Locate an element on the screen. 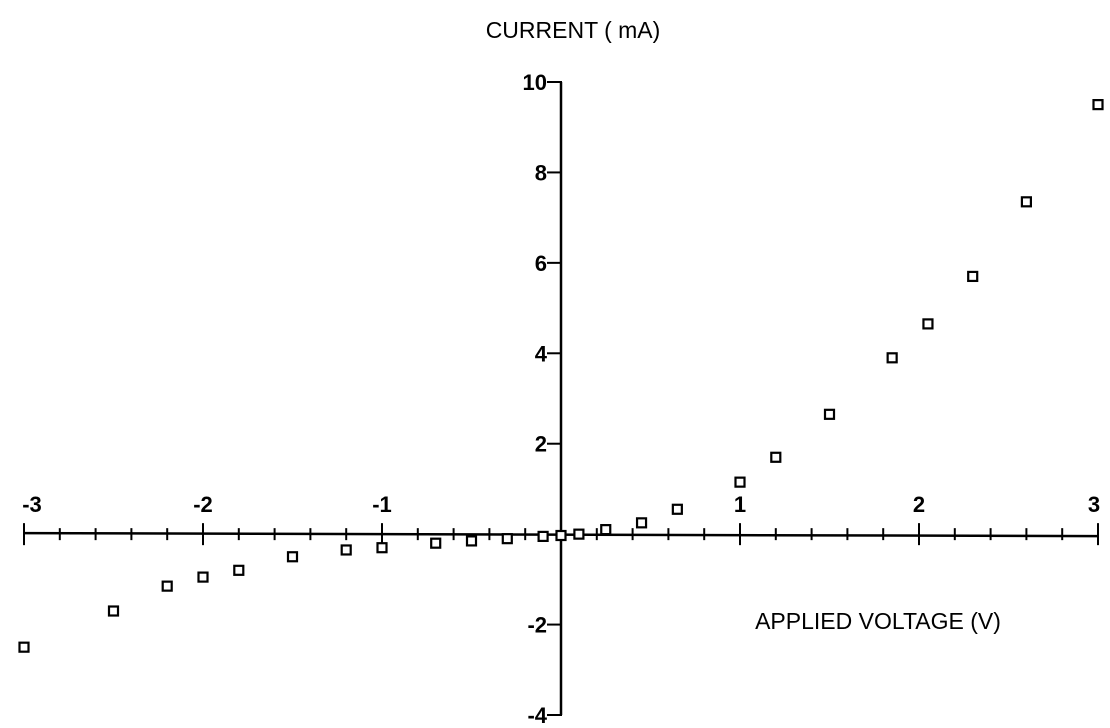 The height and width of the screenshot is (728, 1110). y-tick-label: 2 is located at coordinates (541, 444).